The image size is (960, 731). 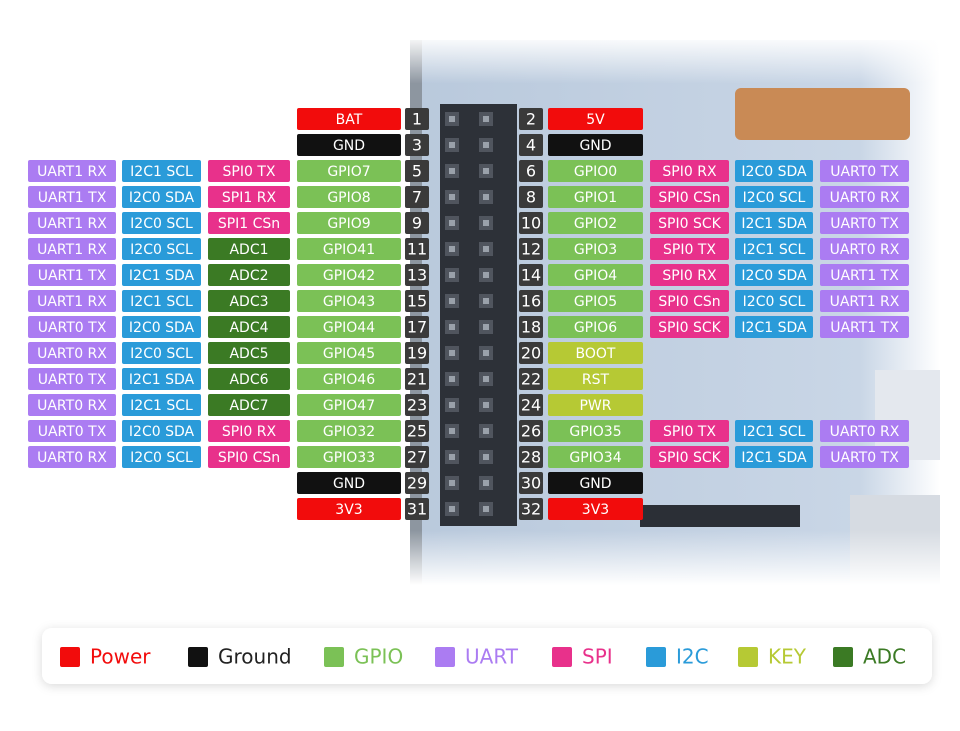 What do you see at coordinates (595, 198) in the screenshot?
I see `pin-label: GPIO1` at bounding box center [595, 198].